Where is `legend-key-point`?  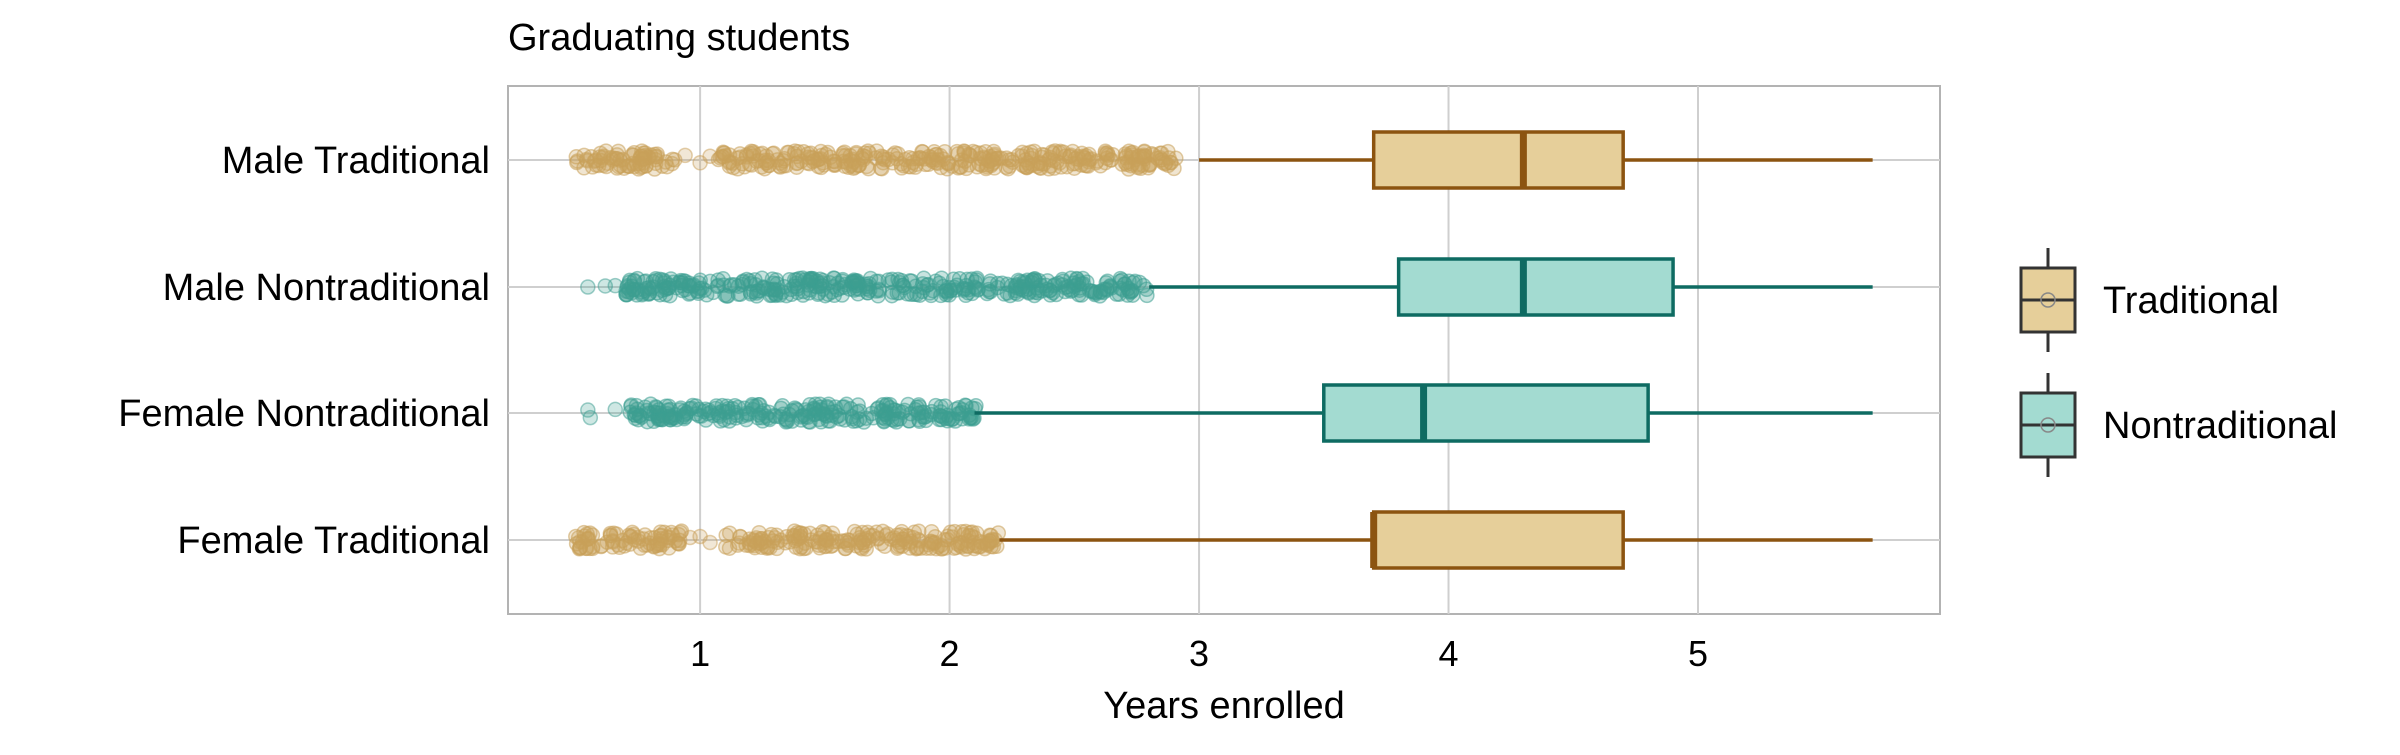
legend-key-point is located at coordinates (2048, 300).